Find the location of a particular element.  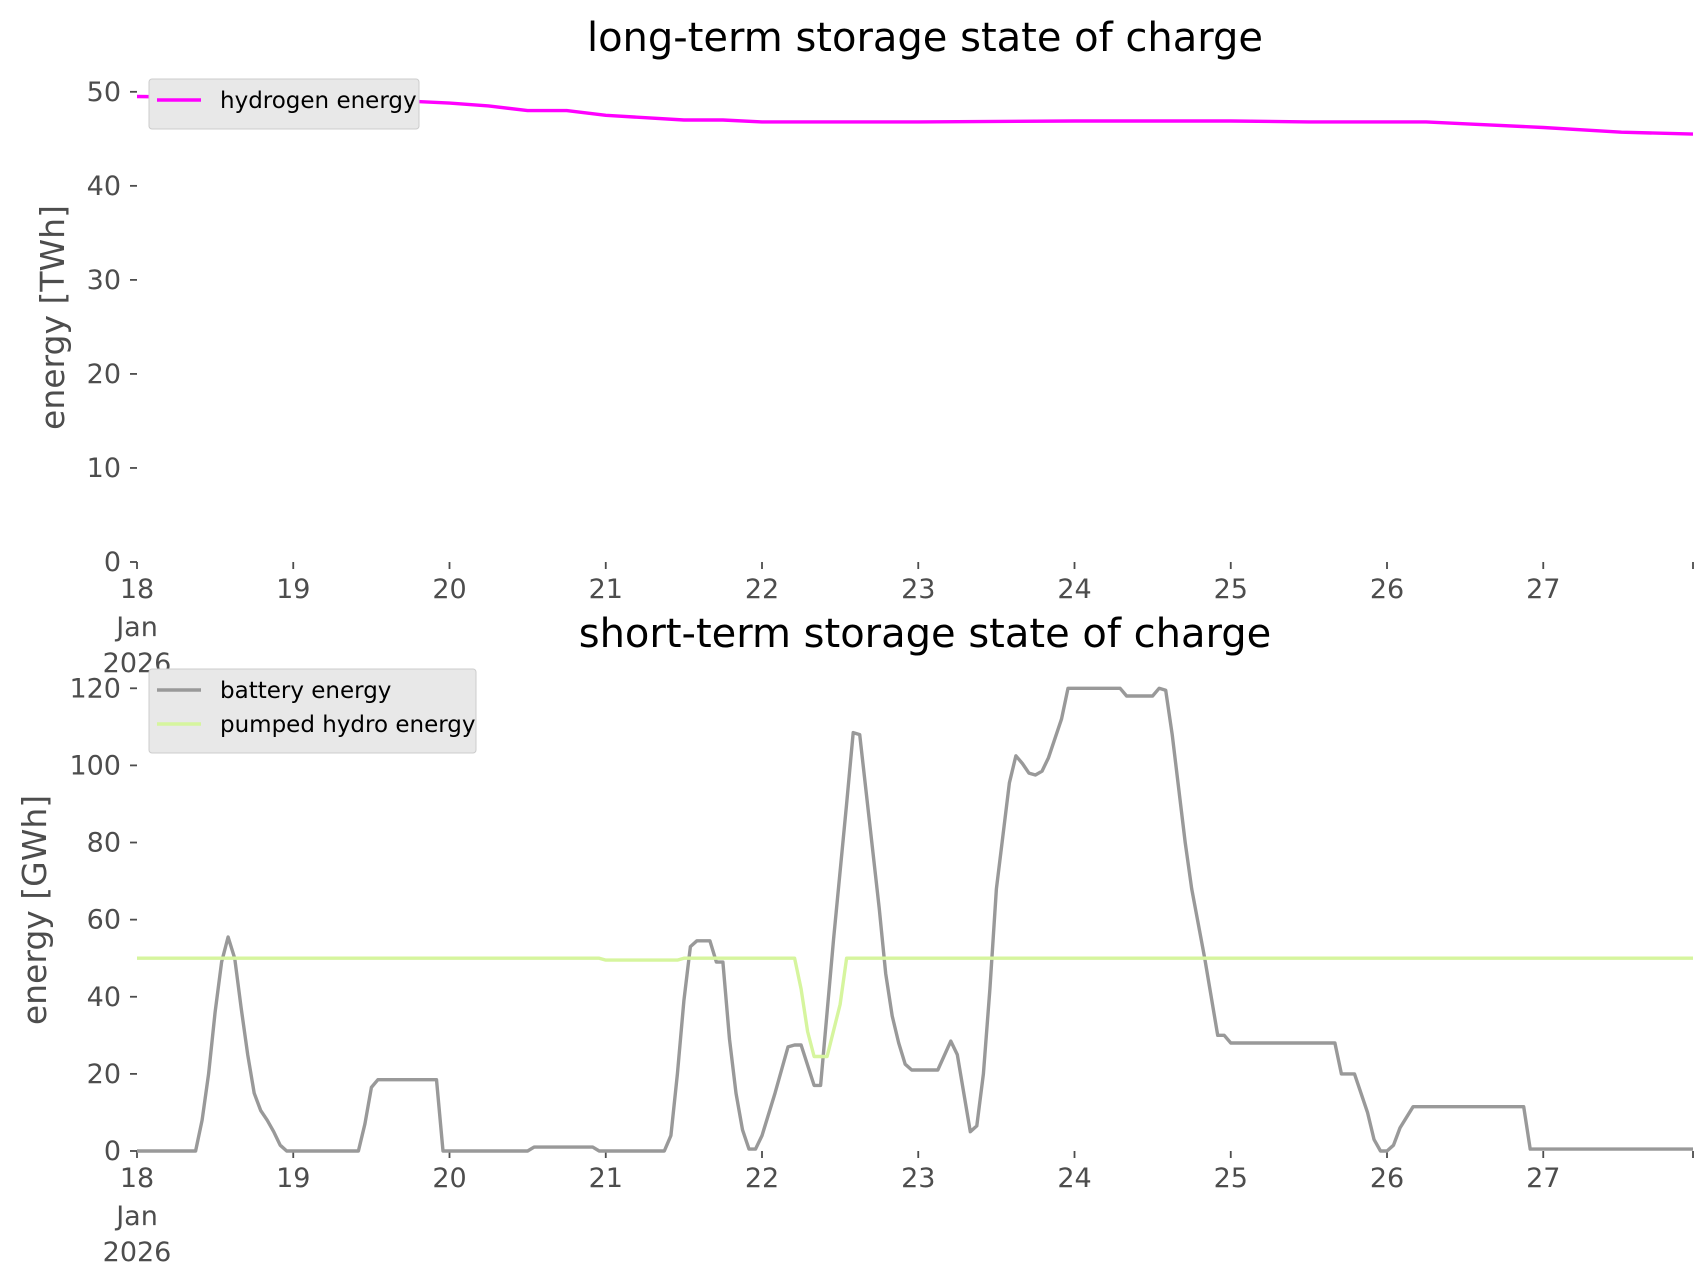

y-tick-label: 100 is located at coordinates (95, 765).